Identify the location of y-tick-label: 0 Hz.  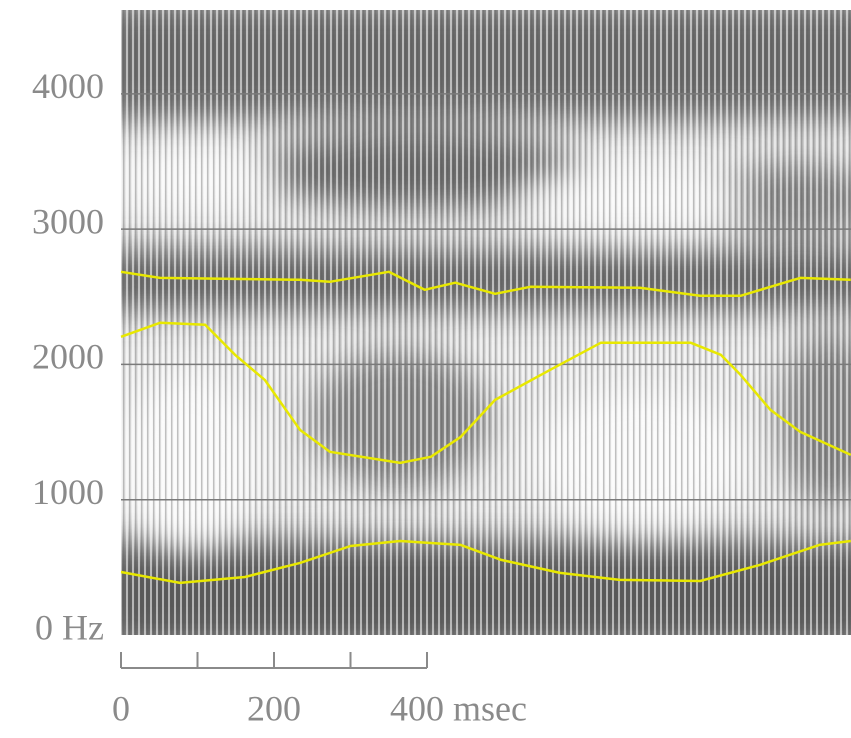
(69, 627).